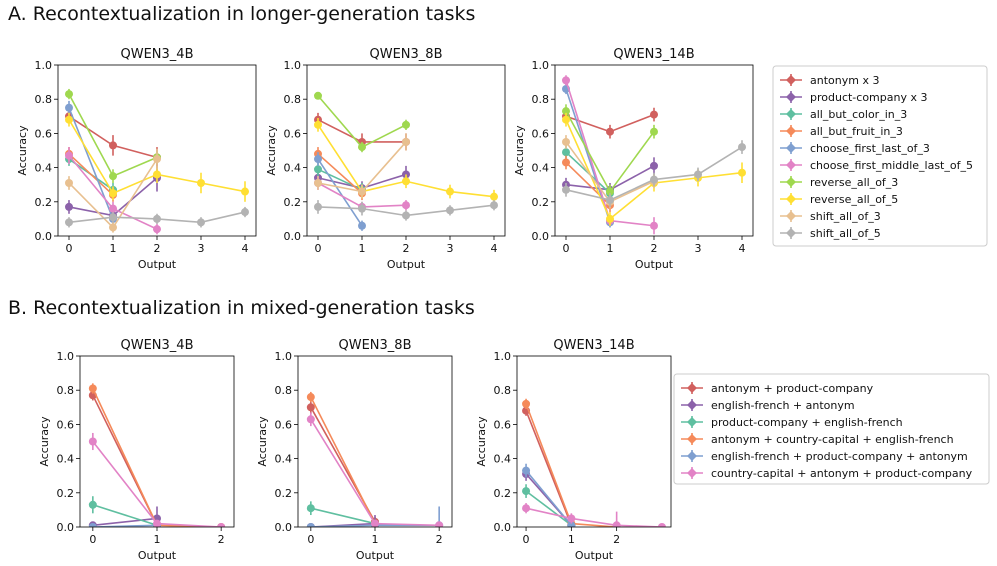 The image size is (997, 566). What do you see at coordinates (157, 479) in the screenshot?
I see `series-country-capital-antonym-product-company` at bounding box center [157, 479].